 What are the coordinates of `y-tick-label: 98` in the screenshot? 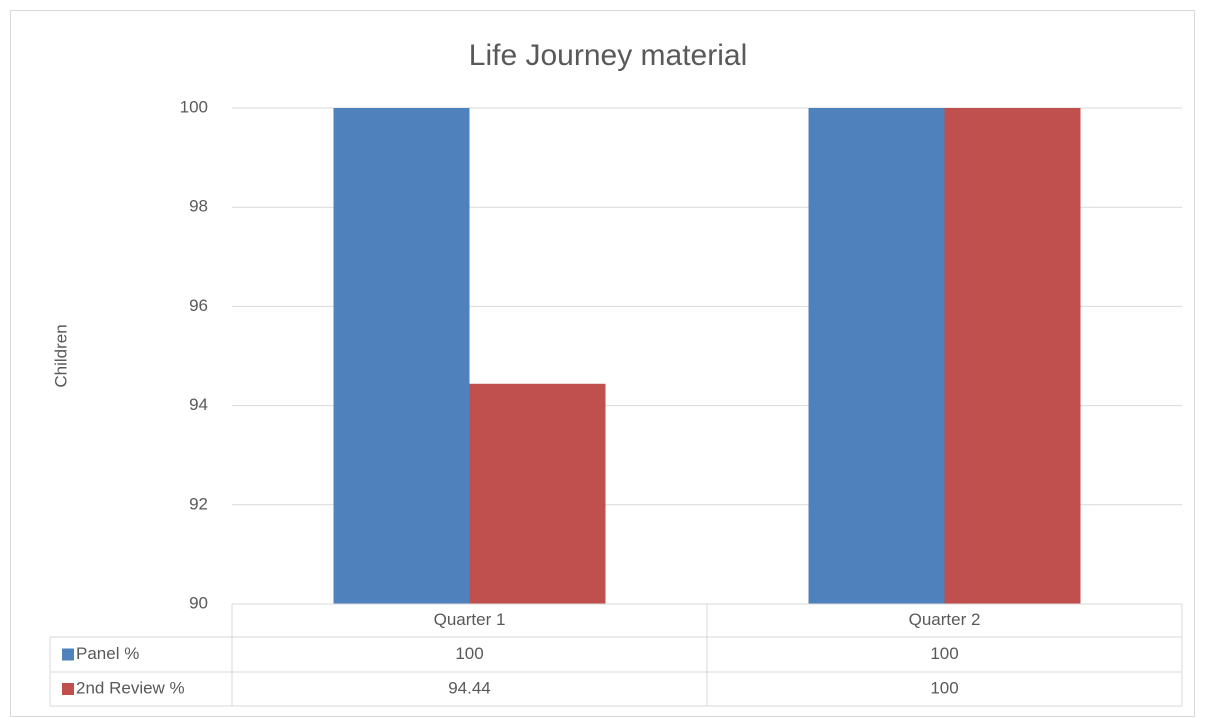 It's located at (198, 206).